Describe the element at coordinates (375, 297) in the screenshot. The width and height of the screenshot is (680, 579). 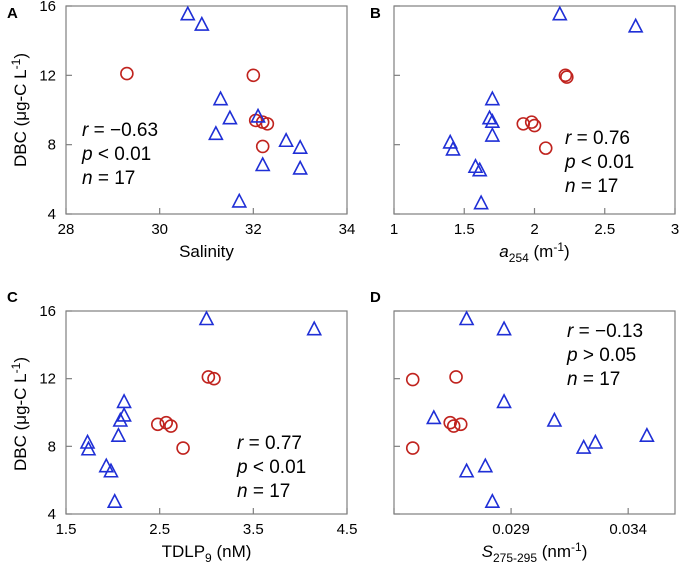
I see `panel-letter: D` at that location.